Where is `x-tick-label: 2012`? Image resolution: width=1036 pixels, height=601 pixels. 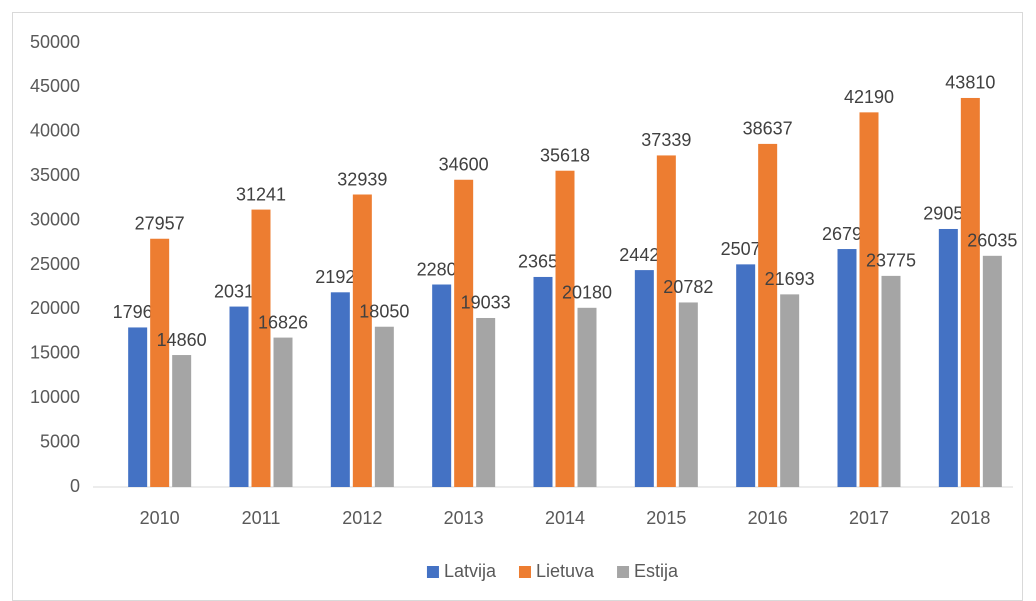 x-tick-label: 2012 is located at coordinates (362, 518).